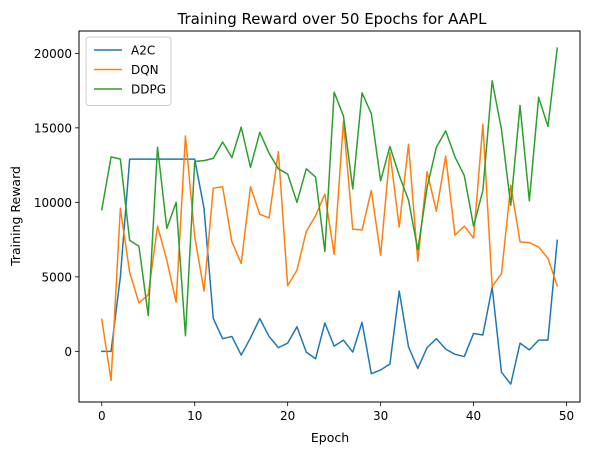  What do you see at coordinates (15, 216) in the screenshot?
I see `y-axis-label: Training Reward` at bounding box center [15, 216].